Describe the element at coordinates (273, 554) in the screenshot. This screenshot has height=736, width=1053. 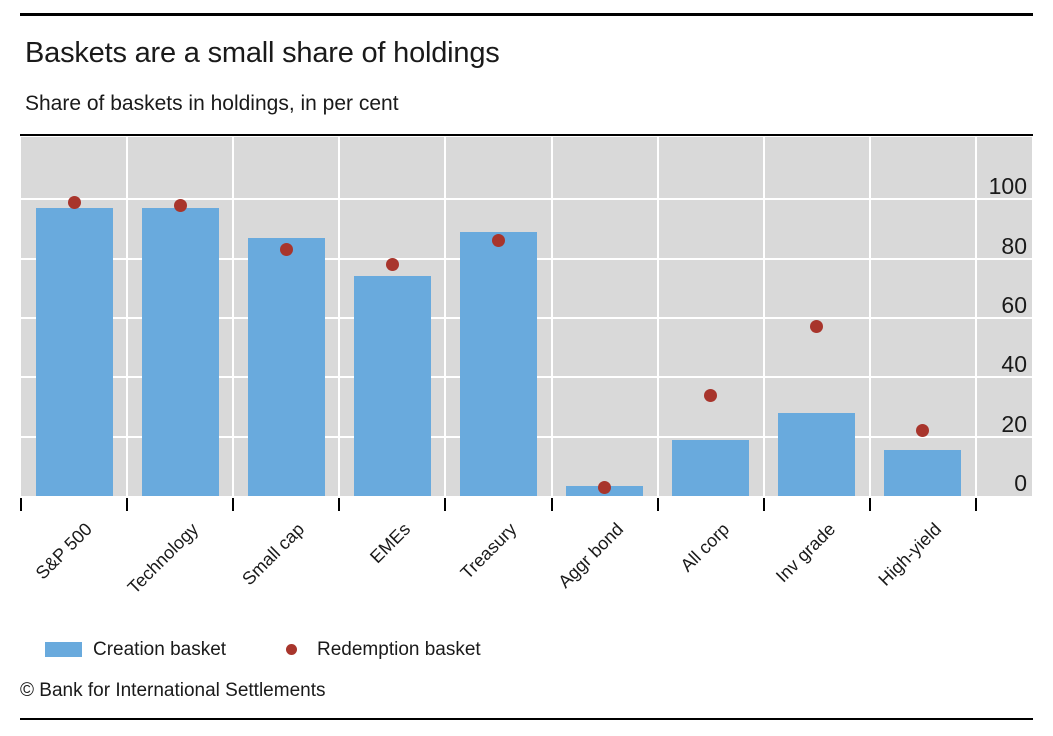
I see `xlabel-small-cap: Small cap` at that location.